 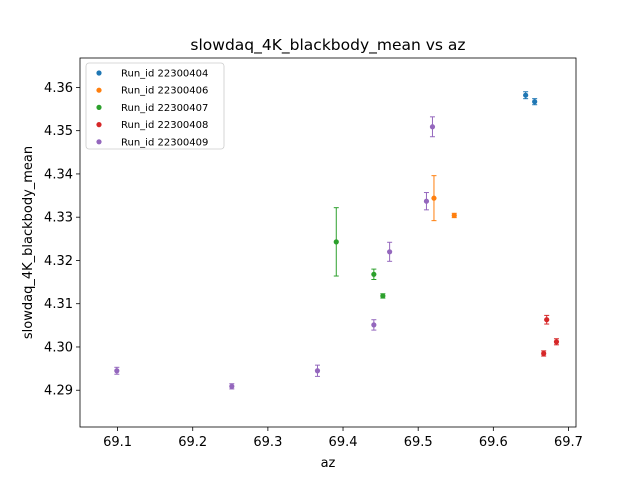 What do you see at coordinates (58, 347) in the screenshot?
I see `y-tick-label: 4.30` at bounding box center [58, 347].